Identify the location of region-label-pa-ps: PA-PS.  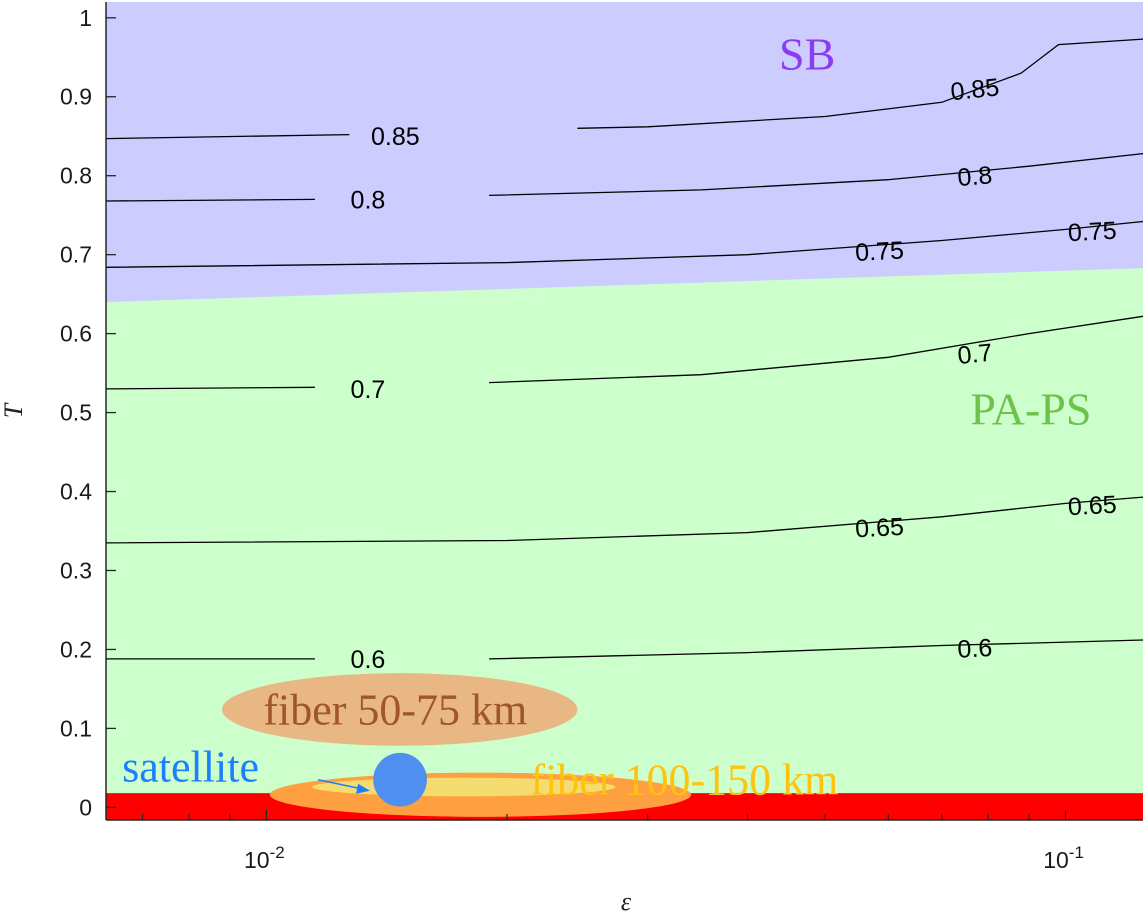
(1030, 409).